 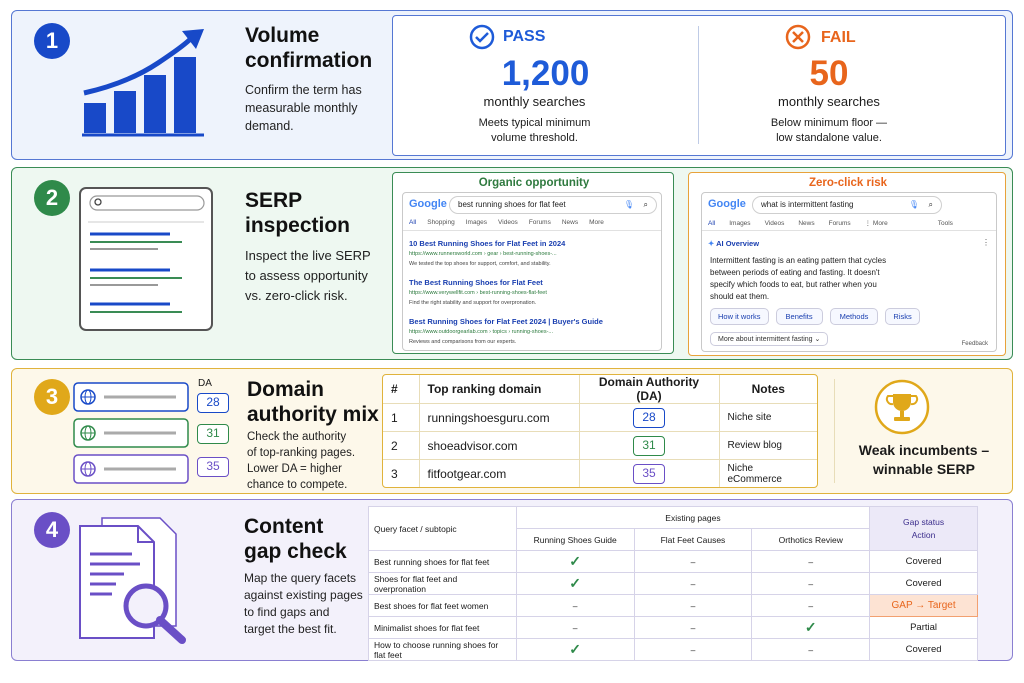 I want to click on pass-label: PASS, so click(x=524, y=36).